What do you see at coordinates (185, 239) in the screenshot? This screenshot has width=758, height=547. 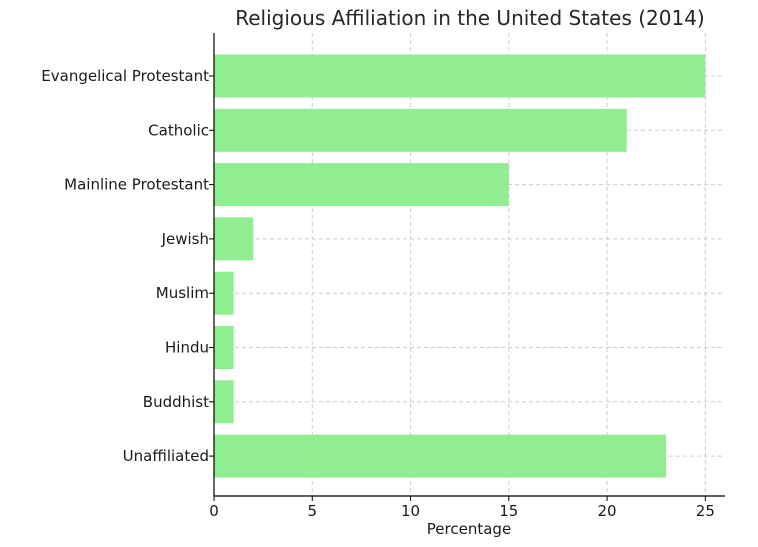 I see `category-label: Jewish` at bounding box center [185, 239].